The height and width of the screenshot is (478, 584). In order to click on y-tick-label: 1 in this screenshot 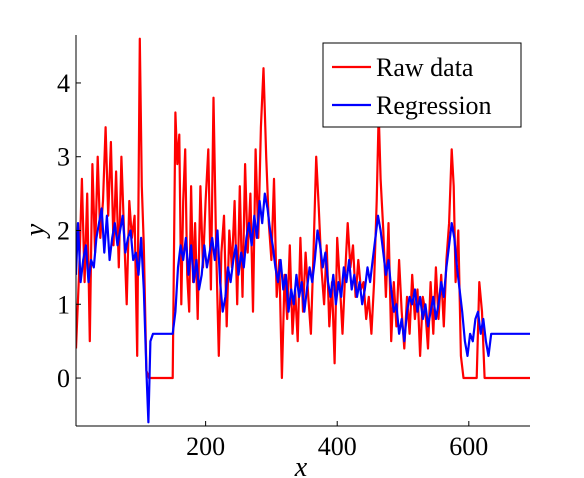, I will do `click(63, 304)`.